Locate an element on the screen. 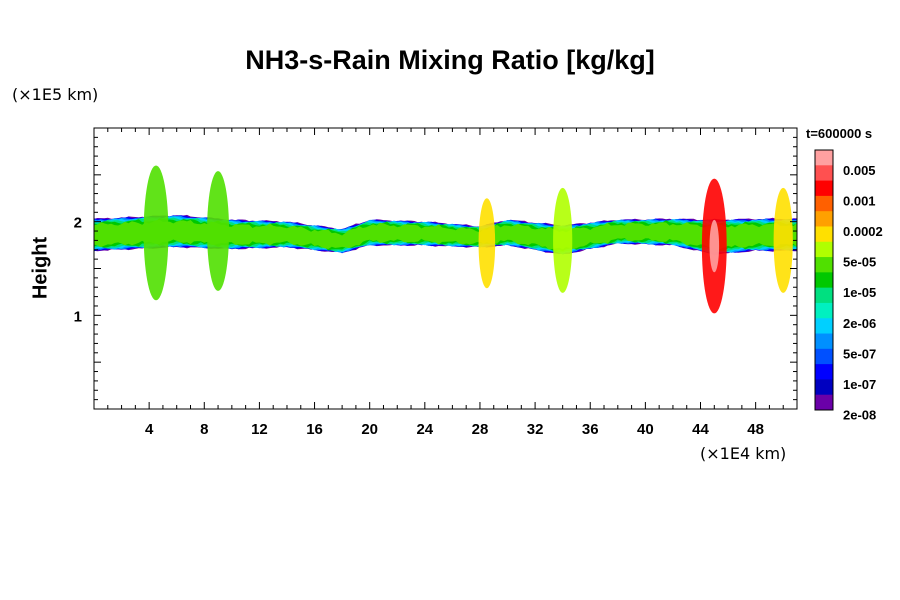 This screenshot has height=600, width=900. time-label: t=600000 s is located at coordinates (839, 133).